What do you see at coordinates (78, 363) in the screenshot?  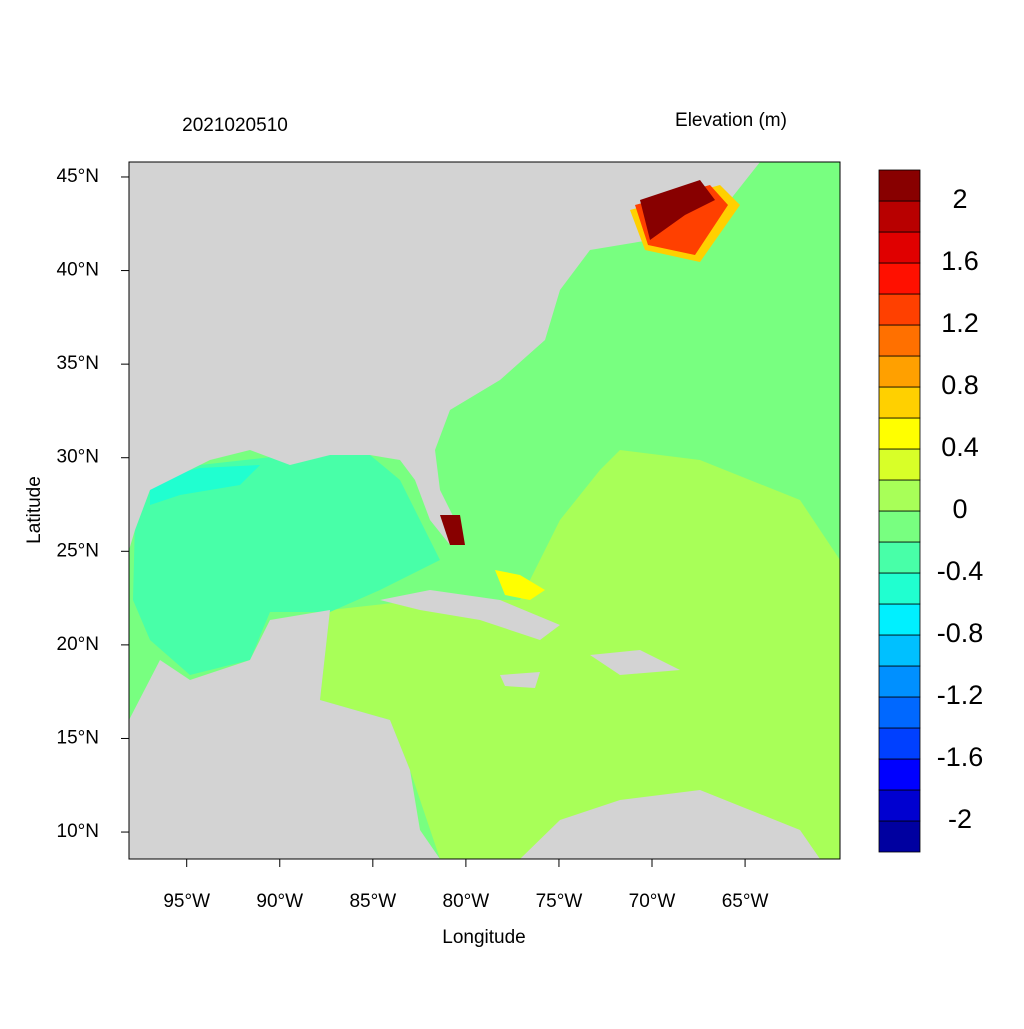 I see `y-tick-label: 35°N` at bounding box center [78, 363].